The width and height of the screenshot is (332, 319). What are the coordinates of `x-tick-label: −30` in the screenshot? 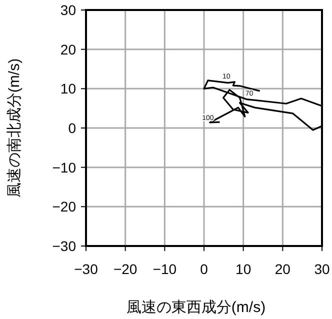 It's located at (86, 269).